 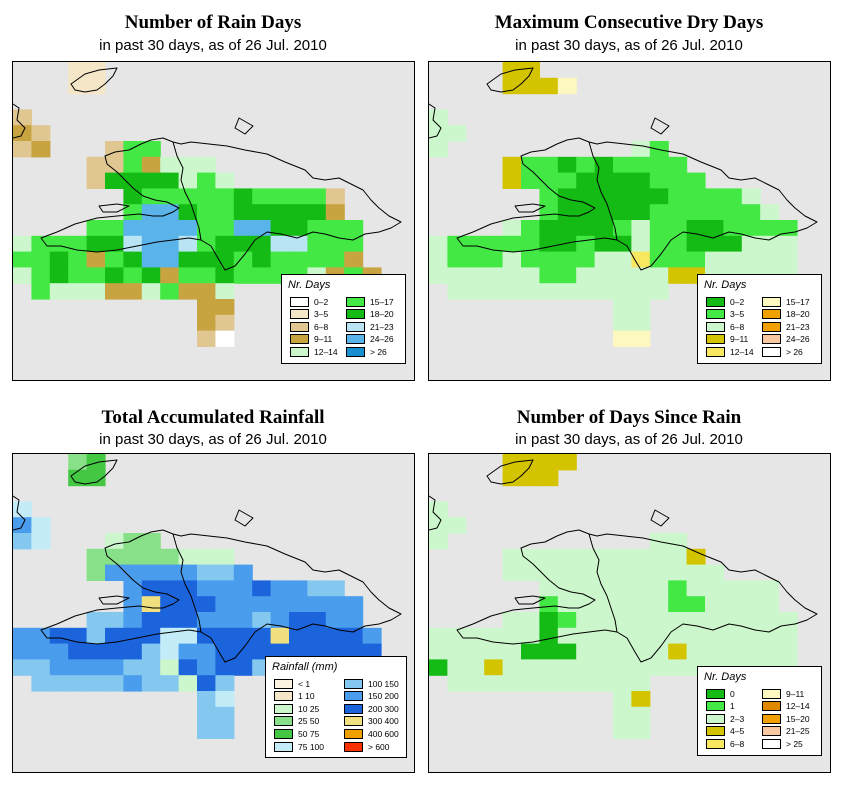 I want to click on legend-label: 15–17, so click(x=382, y=301).